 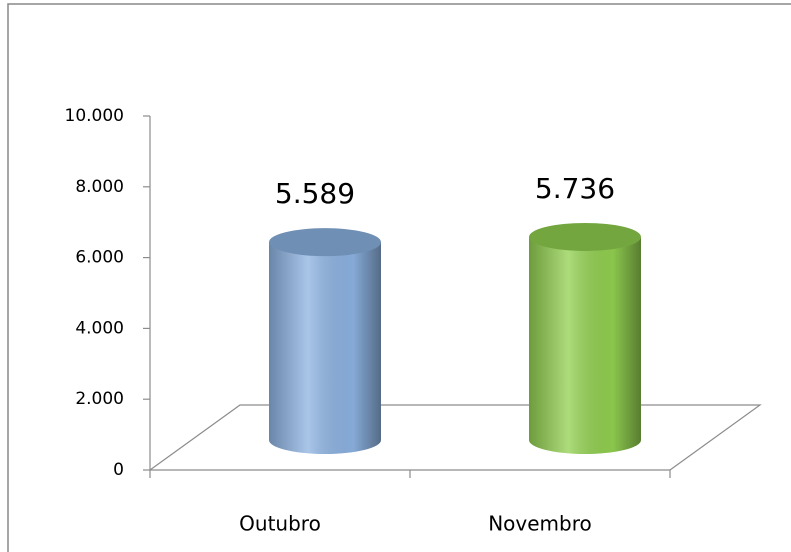 I want to click on x-tick-label: Novembro, so click(x=540, y=524).